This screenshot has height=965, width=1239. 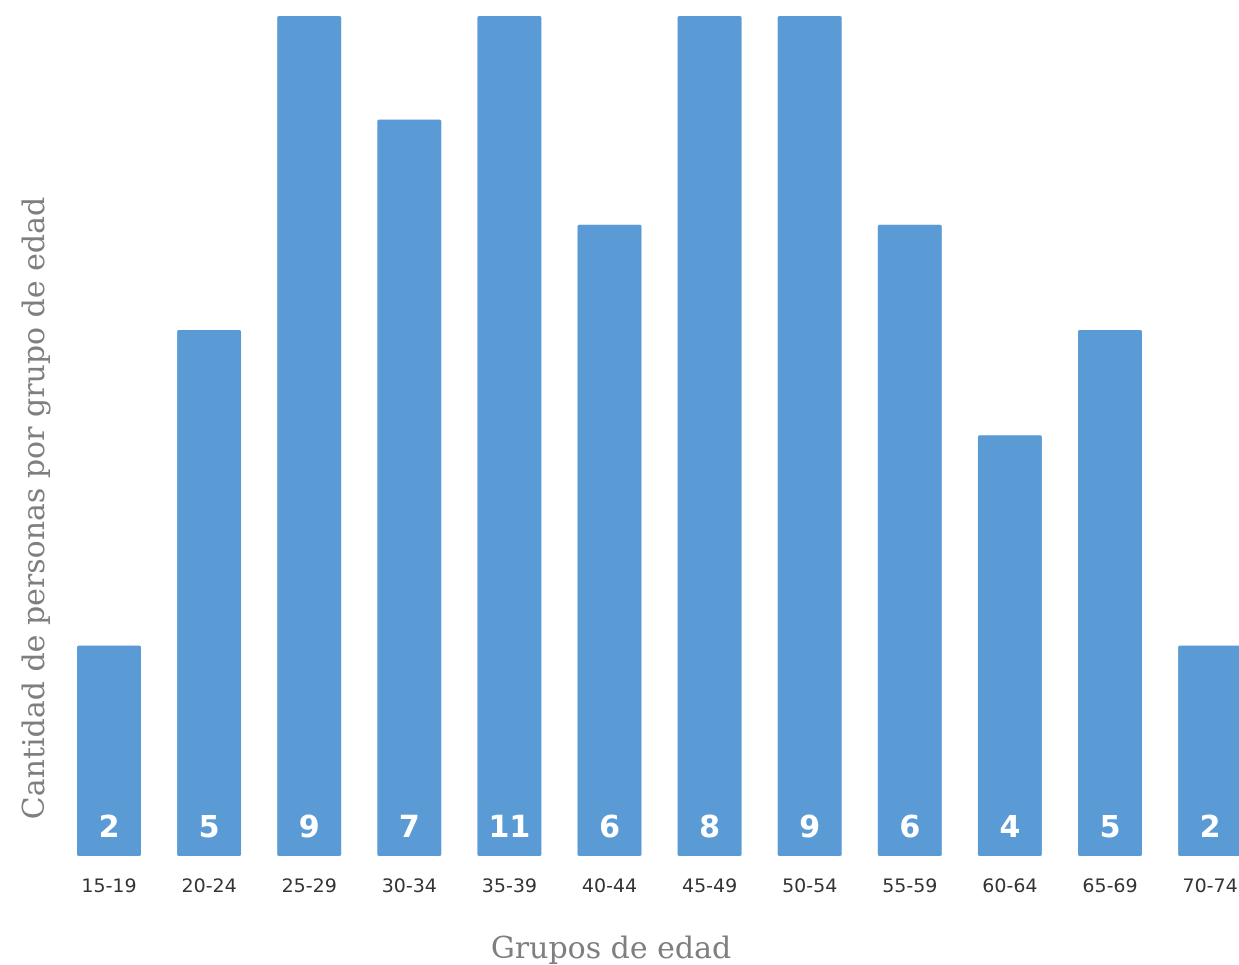 What do you see at coordinates (809, 827) in the screenshot?
I see `data-label-50-54: 9` at bounding box center [809, 827].